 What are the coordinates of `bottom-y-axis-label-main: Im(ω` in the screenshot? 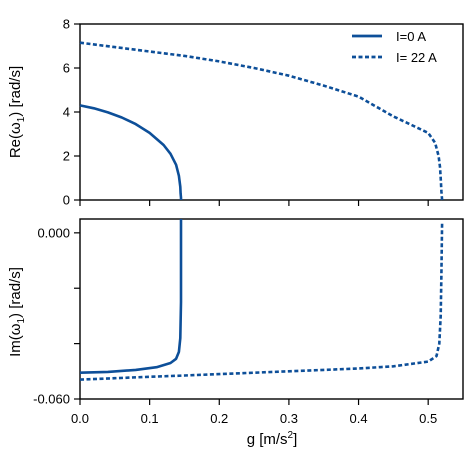 It's located at (15, 340).